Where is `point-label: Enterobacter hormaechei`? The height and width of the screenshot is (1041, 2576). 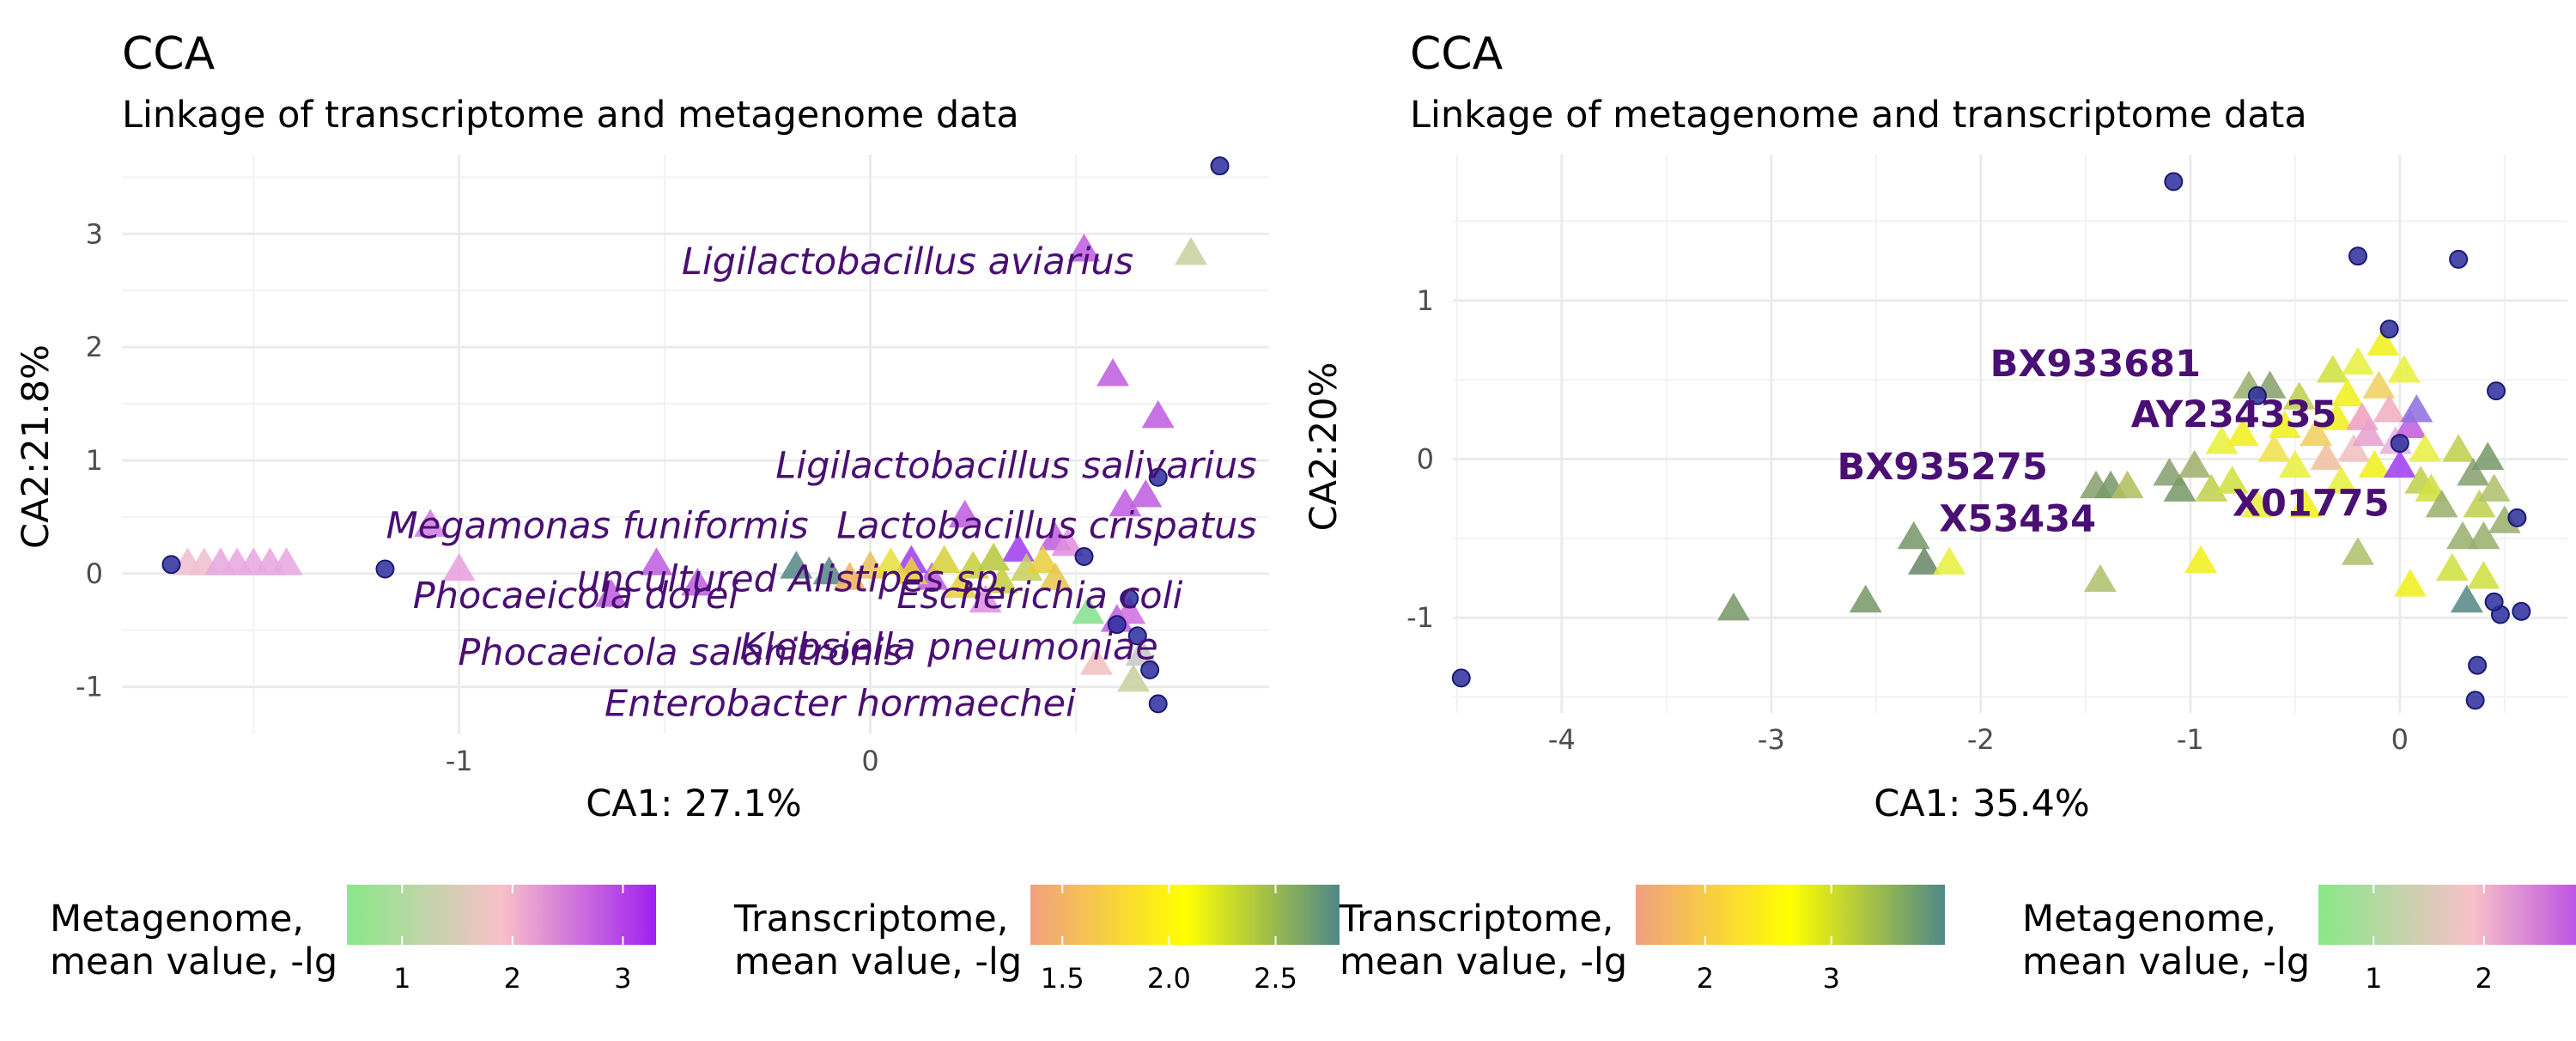 point-label: Enterobacter hormaechei is located at coordinates (841, 703).